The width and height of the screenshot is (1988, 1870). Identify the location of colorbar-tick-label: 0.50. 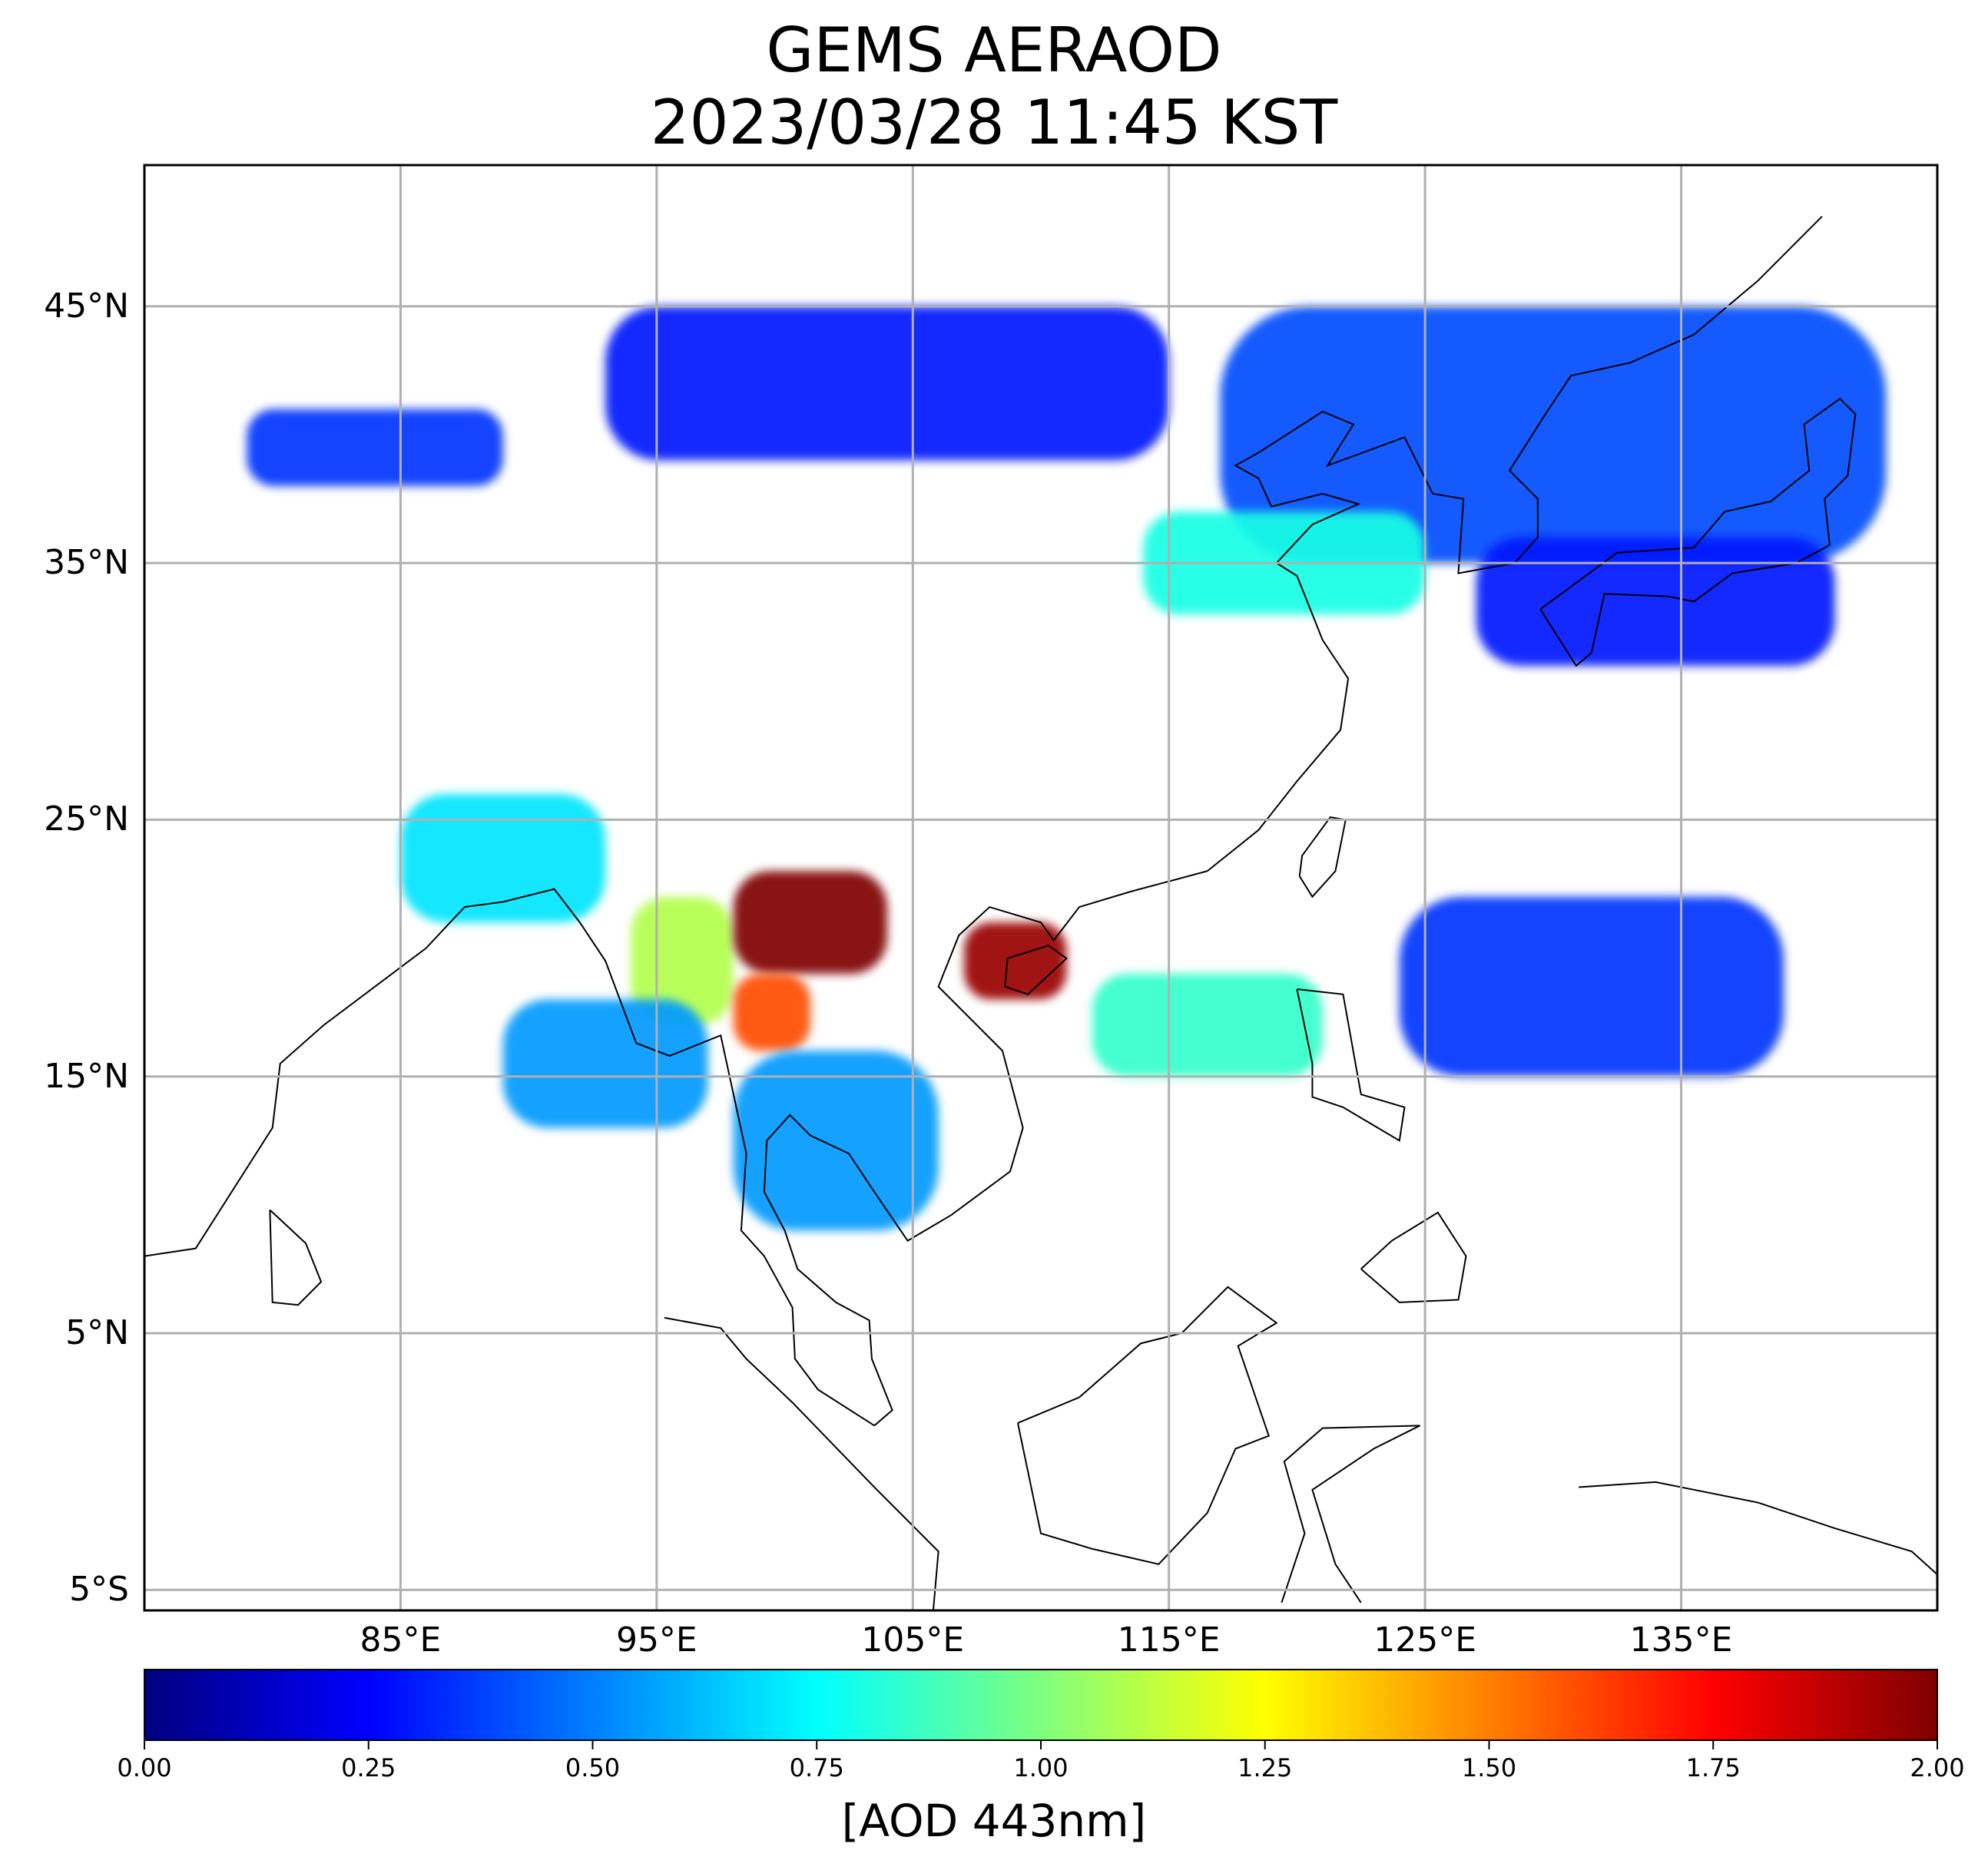
(593, 1767).